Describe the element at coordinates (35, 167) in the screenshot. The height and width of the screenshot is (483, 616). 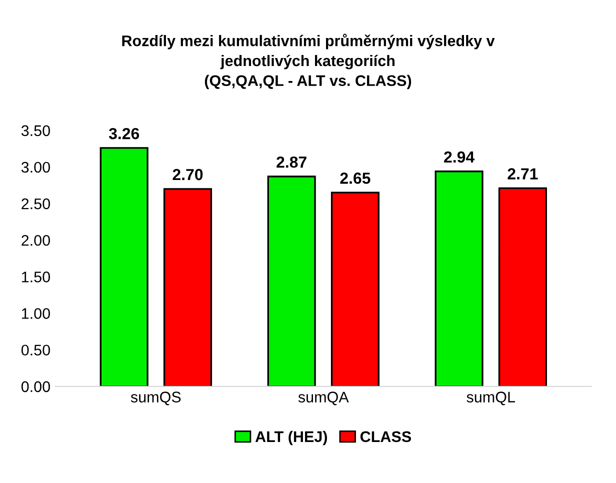
I see `y-tick-label: 3.00` at that location.